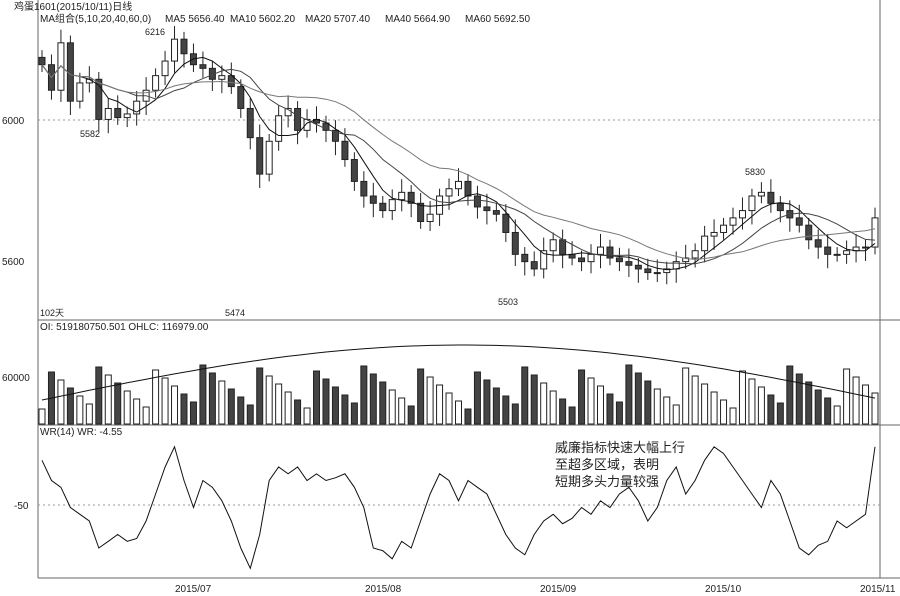  Describe the element at coordinates (620, 448) in the screenshot. I see `wr-note-line-1: 威廉指标快速大幅上行` at that location.